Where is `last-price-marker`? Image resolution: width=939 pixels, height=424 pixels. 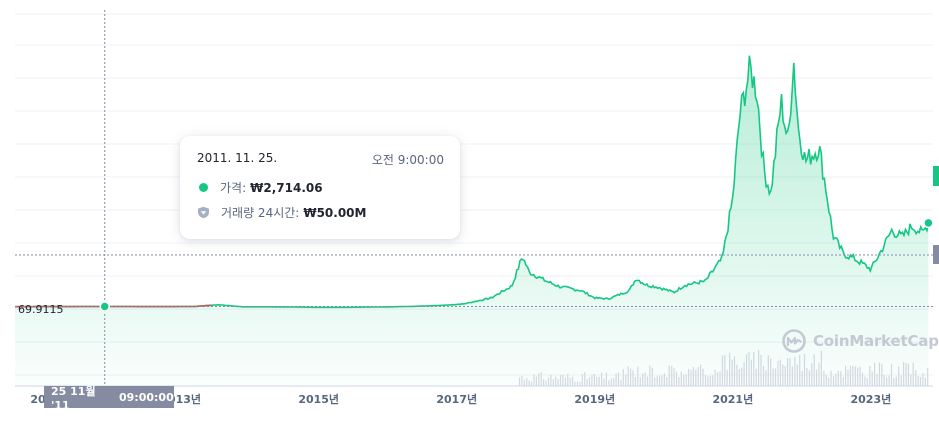
last-price-marker is located at coordinates (936, 176).